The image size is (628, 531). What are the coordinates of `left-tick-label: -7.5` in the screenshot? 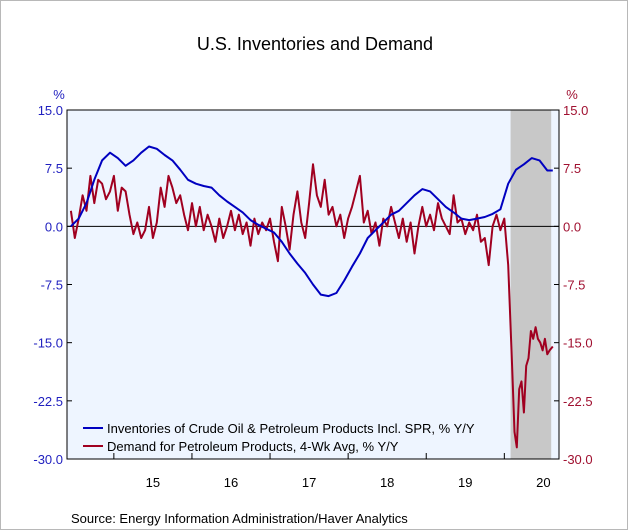 It's located at (52, 285).